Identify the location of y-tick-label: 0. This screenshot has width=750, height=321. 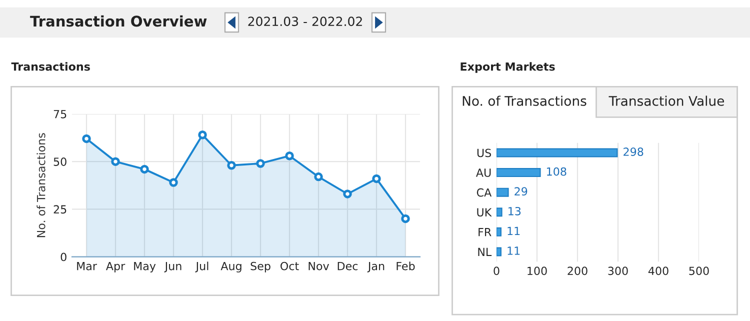
(63, 257).